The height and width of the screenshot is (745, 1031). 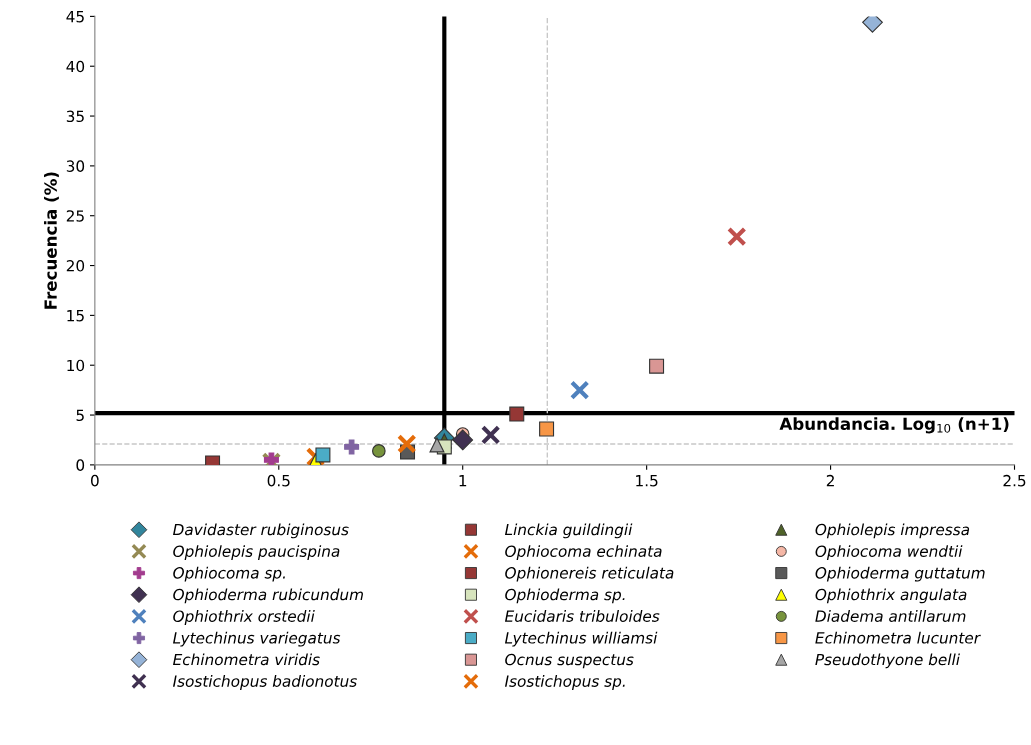 What do you see at coordinates (898, 637) in the screenshot?
I see `legend-label: Echinometra lucunter` at bounding box center [898, 637].